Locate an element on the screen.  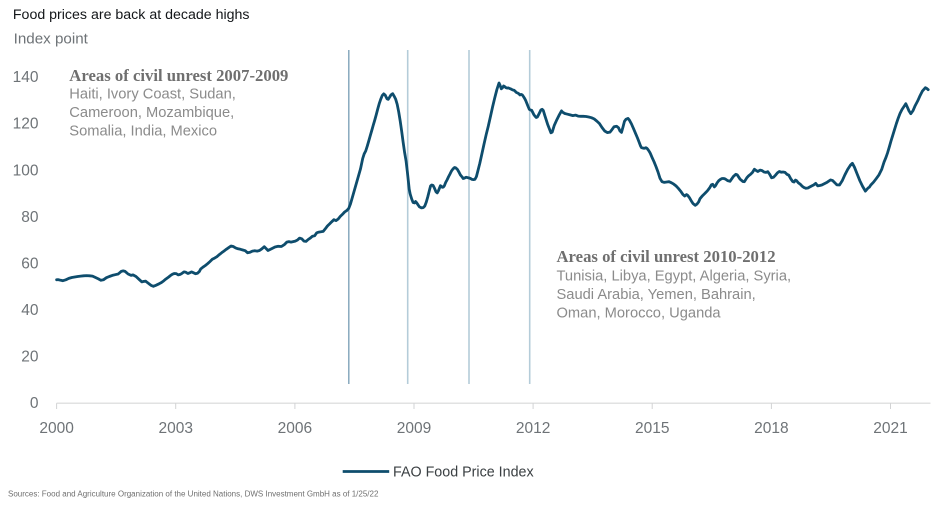
svg-text: 2003 is located at coordinates (175, 428).